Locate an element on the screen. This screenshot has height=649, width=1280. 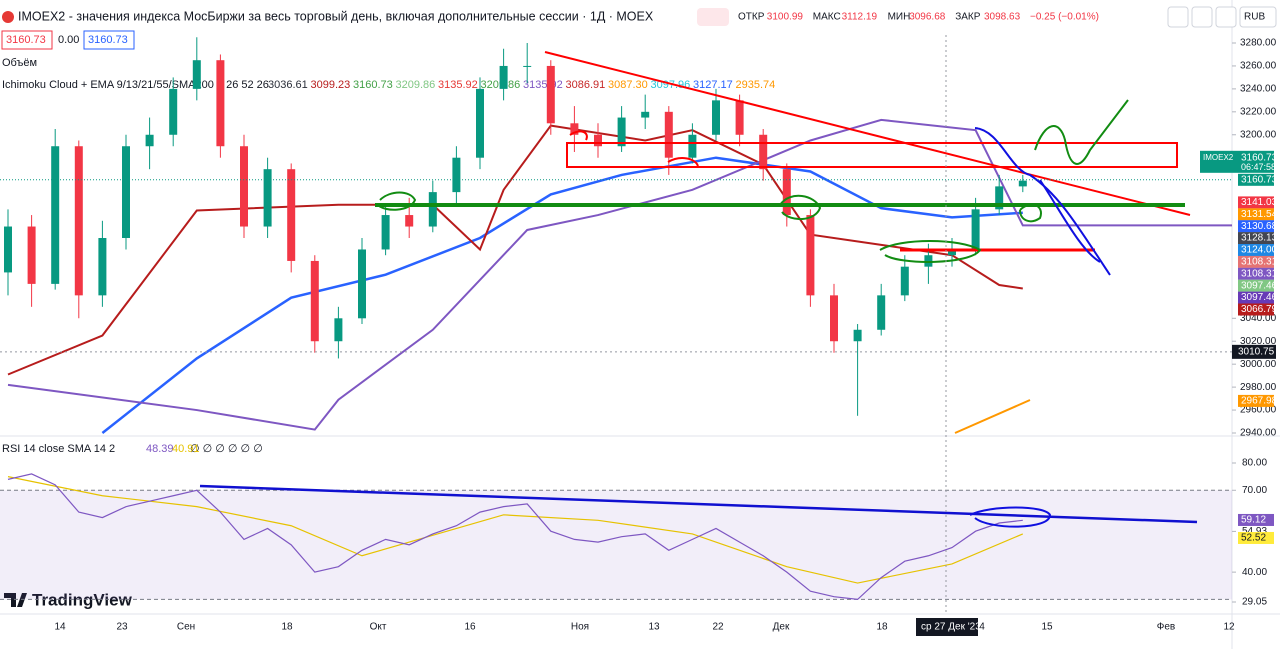
bid: 3160.73 is located at coordinates (26, 40).